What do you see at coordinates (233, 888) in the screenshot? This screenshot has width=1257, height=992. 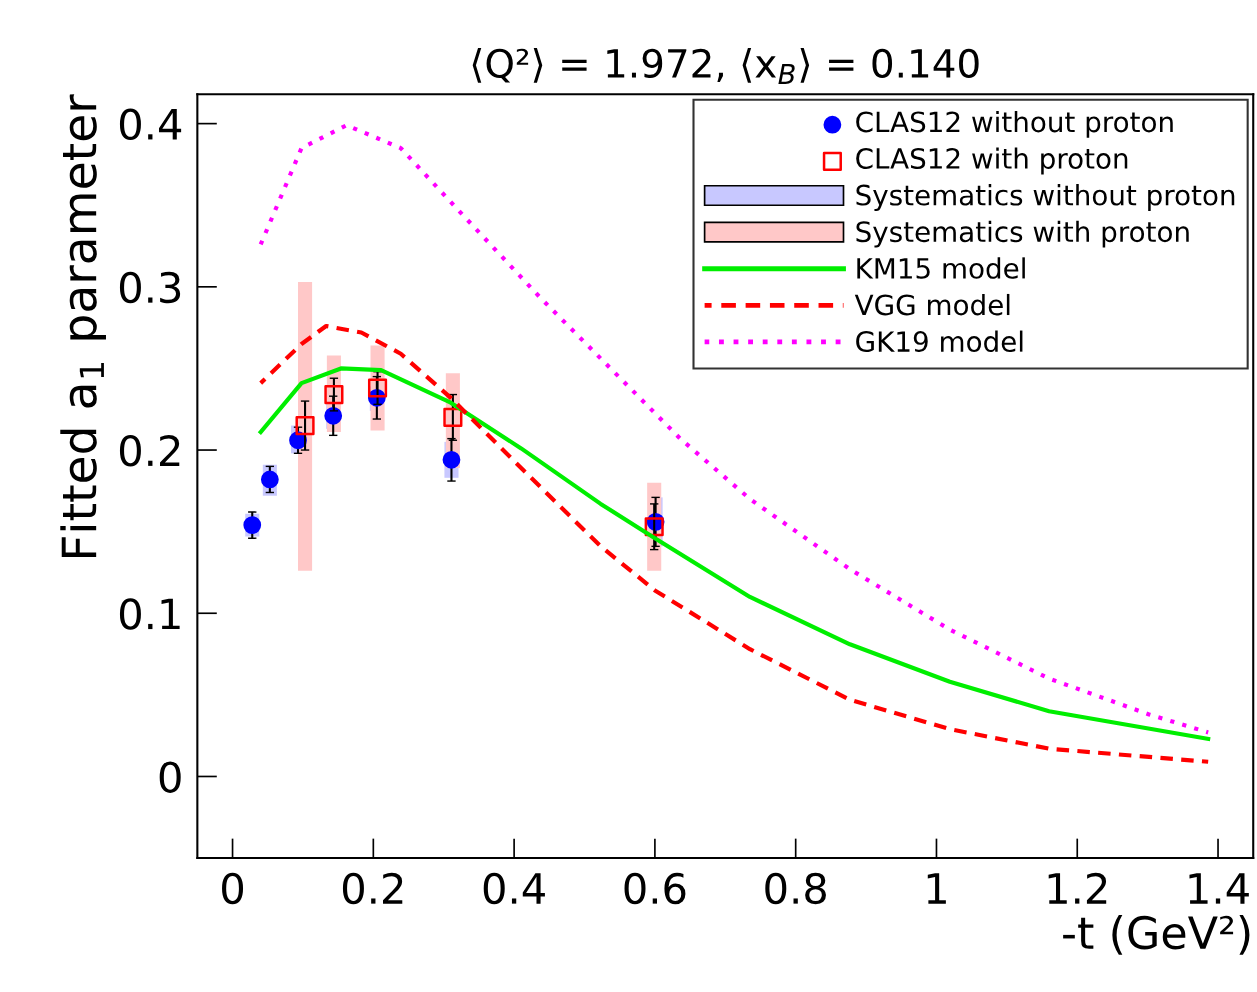 I see `x-tick-label: 0` at bounding box center [233, 888].